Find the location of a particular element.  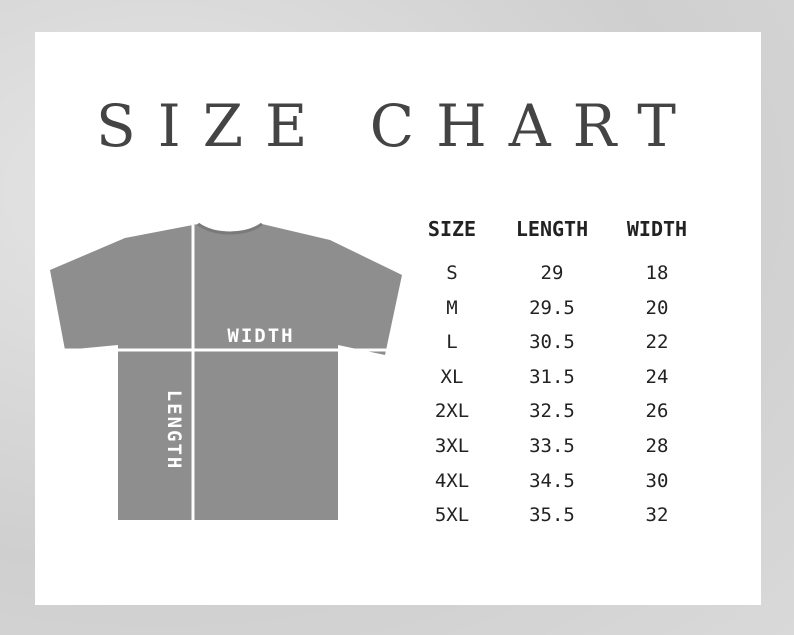

table-cell: 29.5 is located at coordinates (552, 307).